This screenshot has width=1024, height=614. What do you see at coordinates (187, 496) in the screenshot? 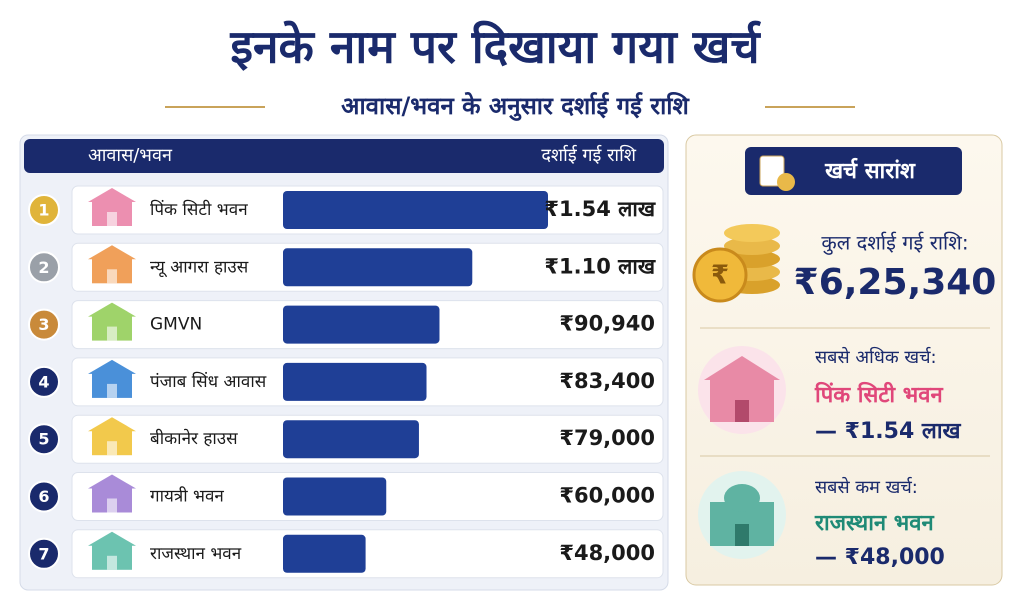
I see `category-label: गायत्री भवन` at bounding box center [187, 496].